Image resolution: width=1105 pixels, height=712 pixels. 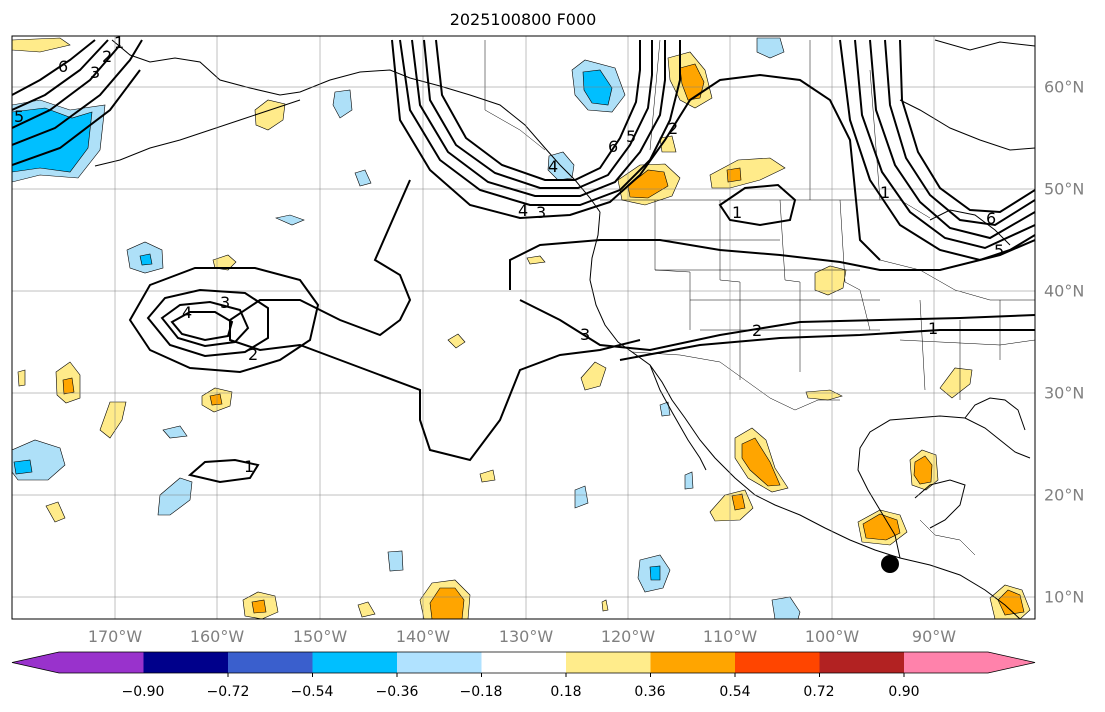 What do you see at coordinates (63, 66) in the screenshot?
I see `contour-label: 6` at bounding box center [63, 66].